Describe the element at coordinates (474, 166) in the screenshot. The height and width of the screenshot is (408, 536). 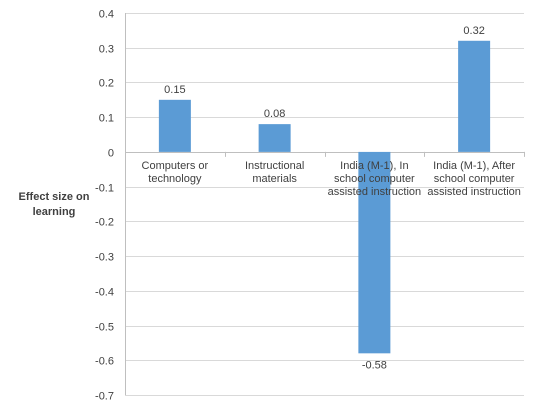
I see `category-label-line: India (M-1), After` at that location.